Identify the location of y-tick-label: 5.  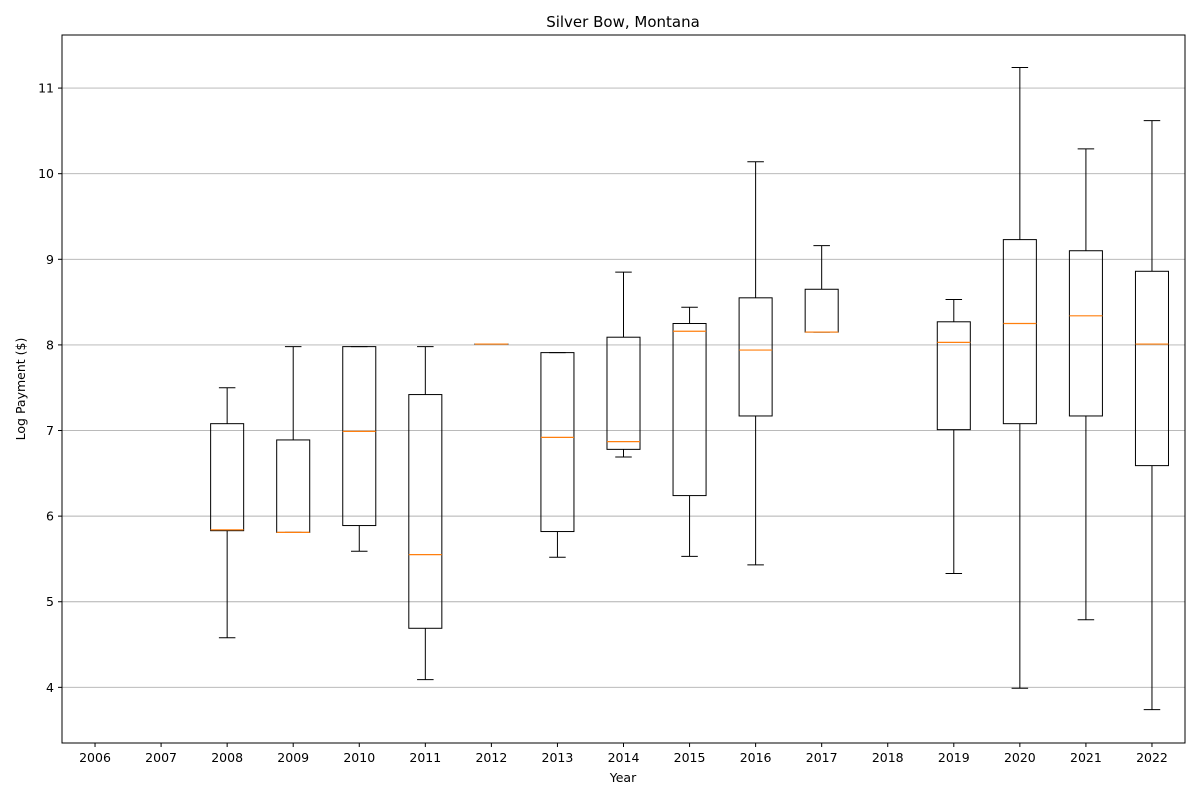
(50, 601).